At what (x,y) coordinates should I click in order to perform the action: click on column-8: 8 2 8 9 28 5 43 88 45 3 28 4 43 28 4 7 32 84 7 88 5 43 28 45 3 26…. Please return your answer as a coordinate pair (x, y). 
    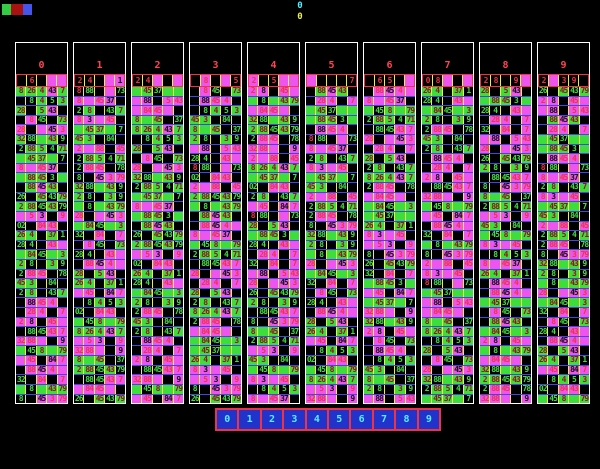
    Looking at the image, I should click on (505, 223).